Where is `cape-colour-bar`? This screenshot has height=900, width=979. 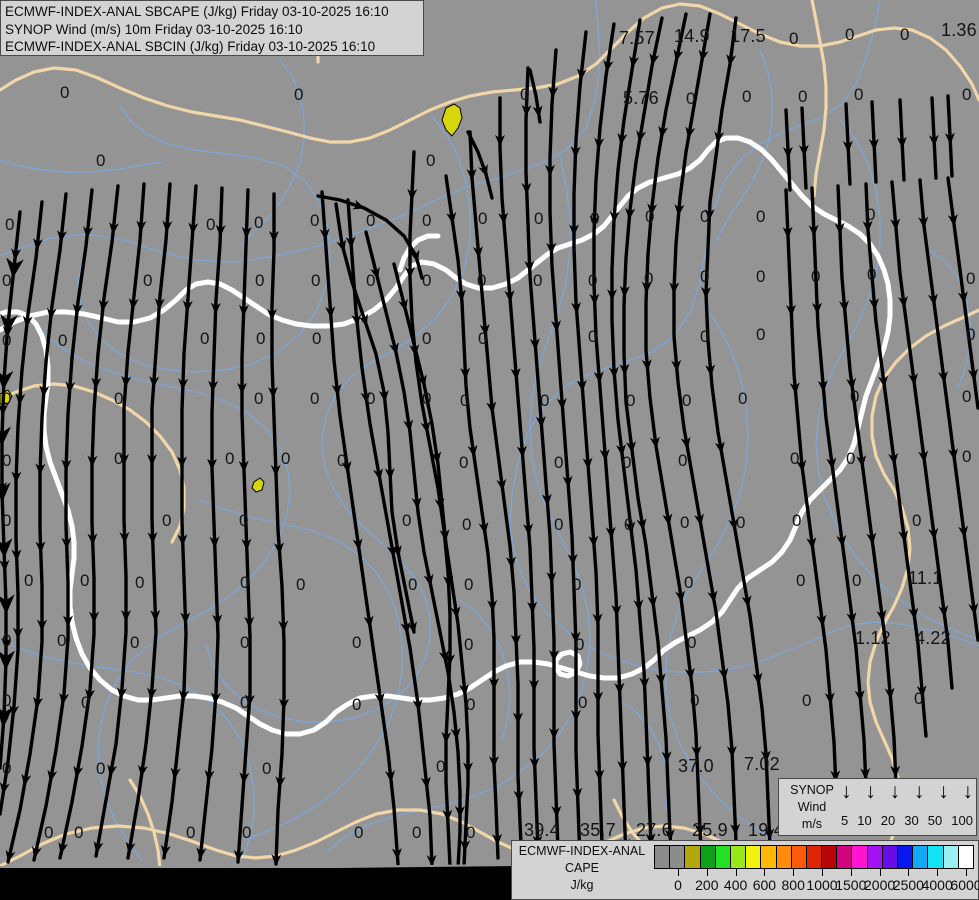 cape-colour-bar is located at coordinates (814, 857).